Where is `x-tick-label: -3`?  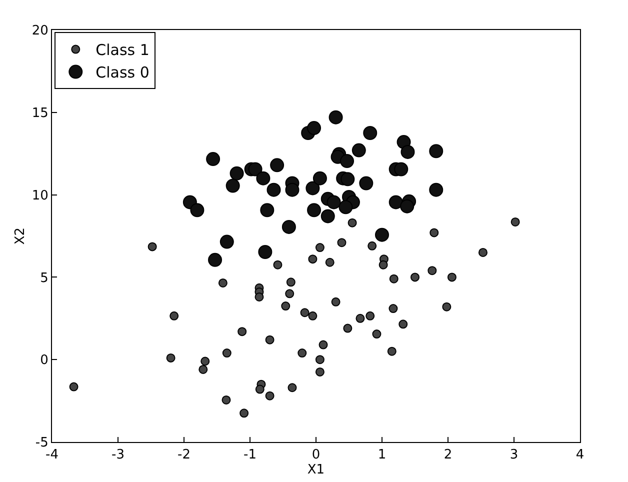
x-tick-label: -3 is located at coordinates (118, 455).